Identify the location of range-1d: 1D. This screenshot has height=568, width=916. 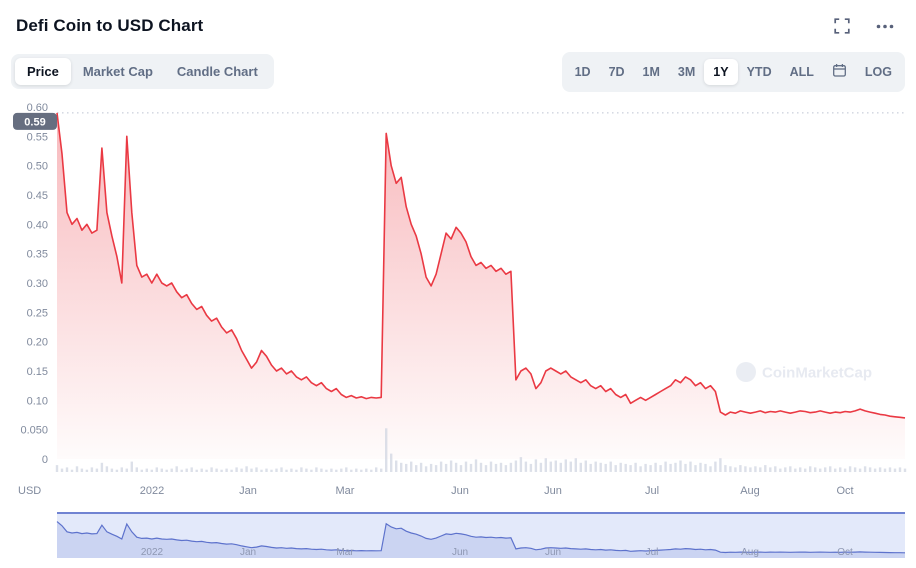
(583, 72).